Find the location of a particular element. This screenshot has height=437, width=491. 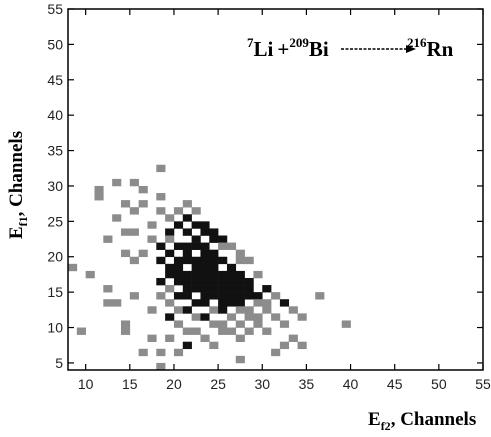

x-tick-label: 30 is located at coordinates (262, 384).